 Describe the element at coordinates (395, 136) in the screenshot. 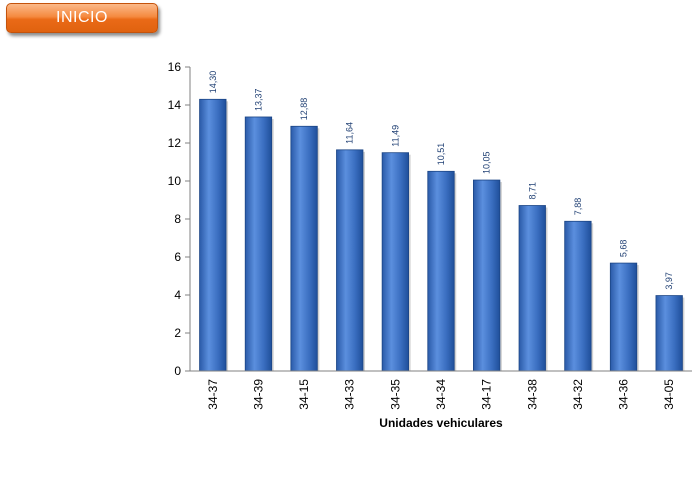

I see `data-label: 11,49` at that location.